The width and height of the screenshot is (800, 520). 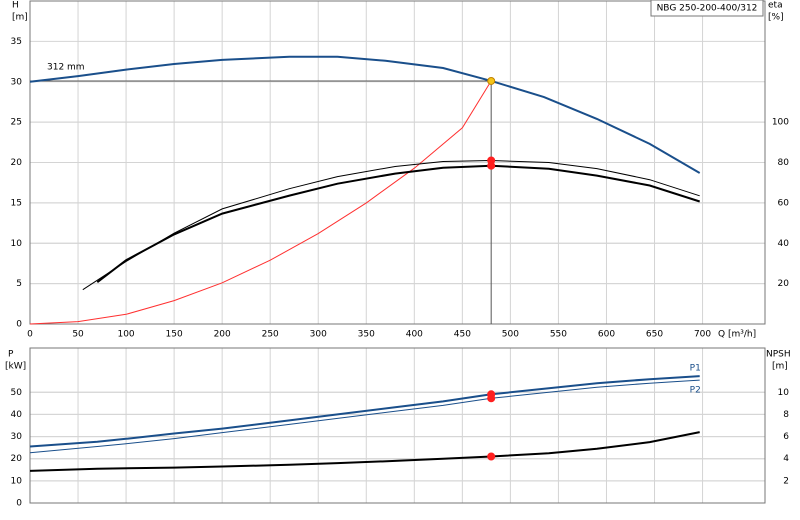 What do you see at coordinates (695, 391) in the screenshot?
I see `series-label: P2` at bounding box center [695, 391].